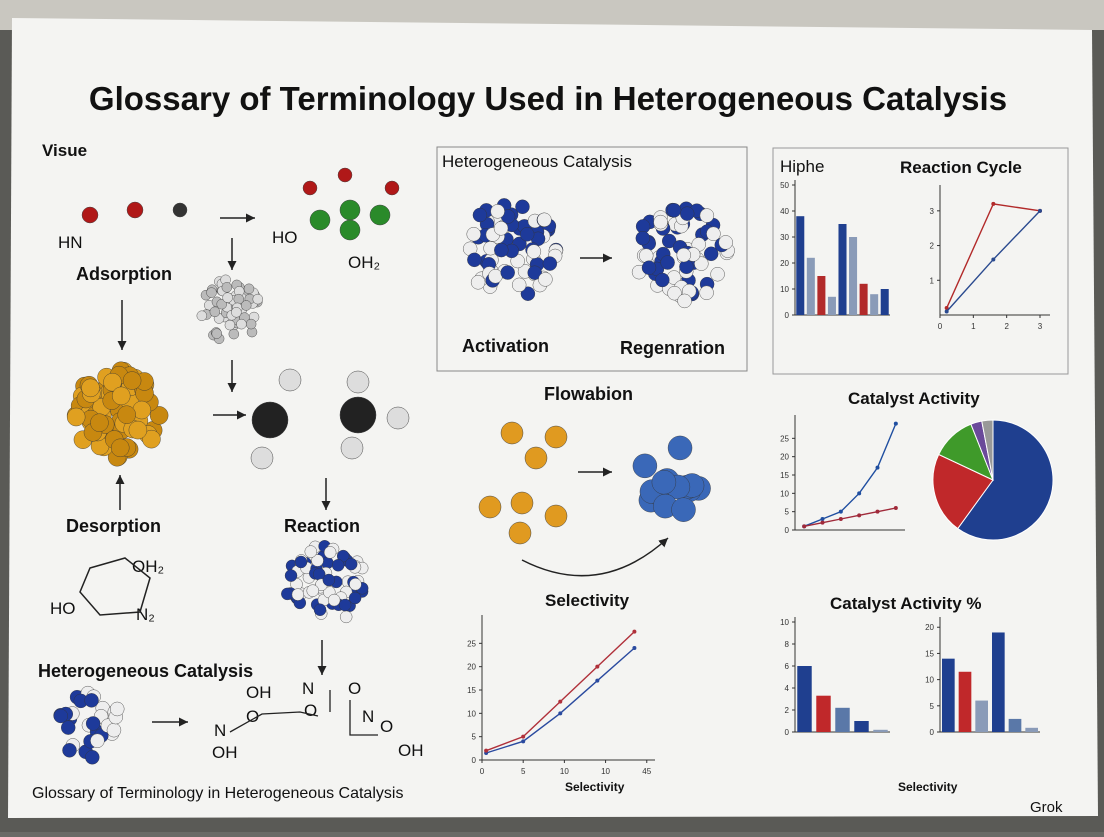 The width and height of the screenshot is (1104, 837). Describe the element at coordinates (587, 600) in the screenshot. I see `chart-title: Selectivity` at that location.